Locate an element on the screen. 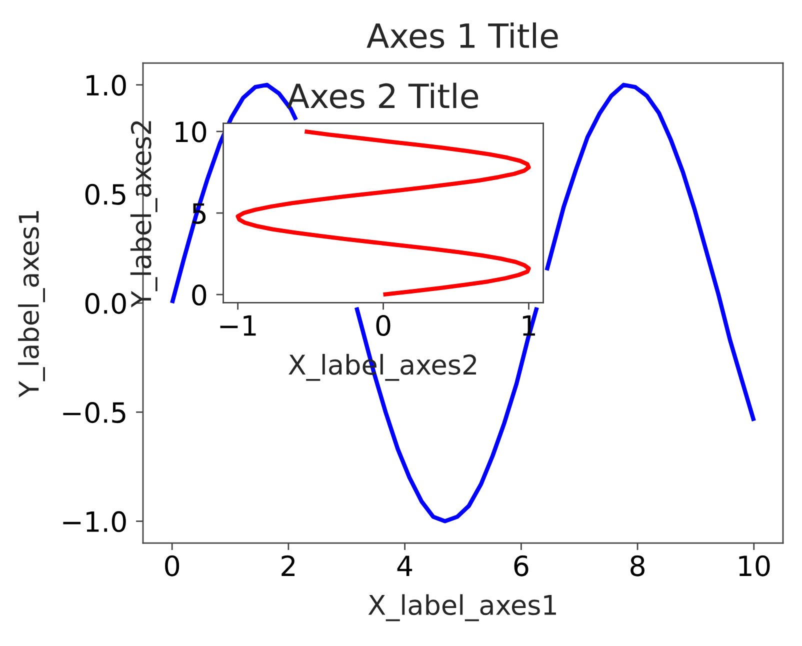  x-tick-label: 6 is located at coordinates (521, 565).